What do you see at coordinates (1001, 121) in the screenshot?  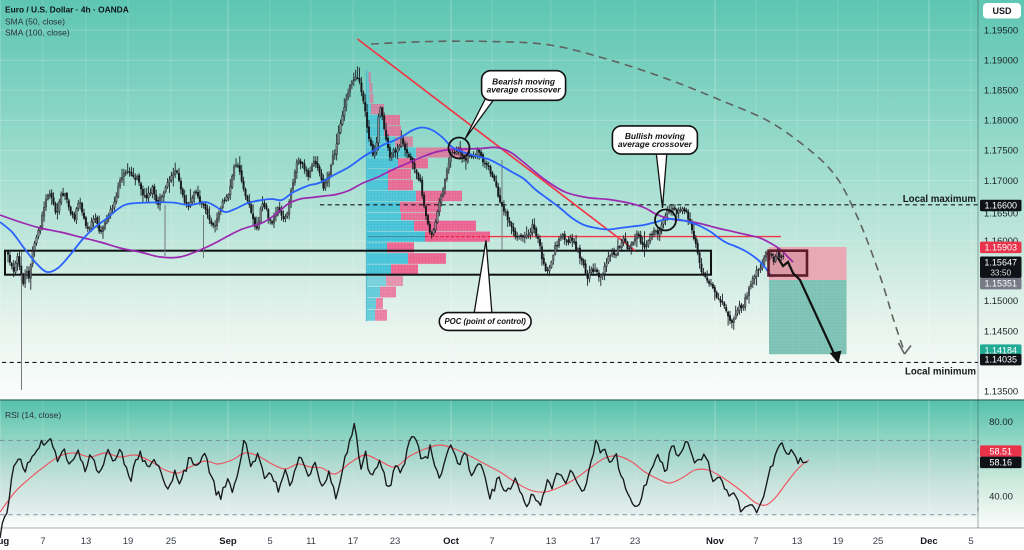 I see `svg-text: 1.18000` at bounding box center [1001, 121].